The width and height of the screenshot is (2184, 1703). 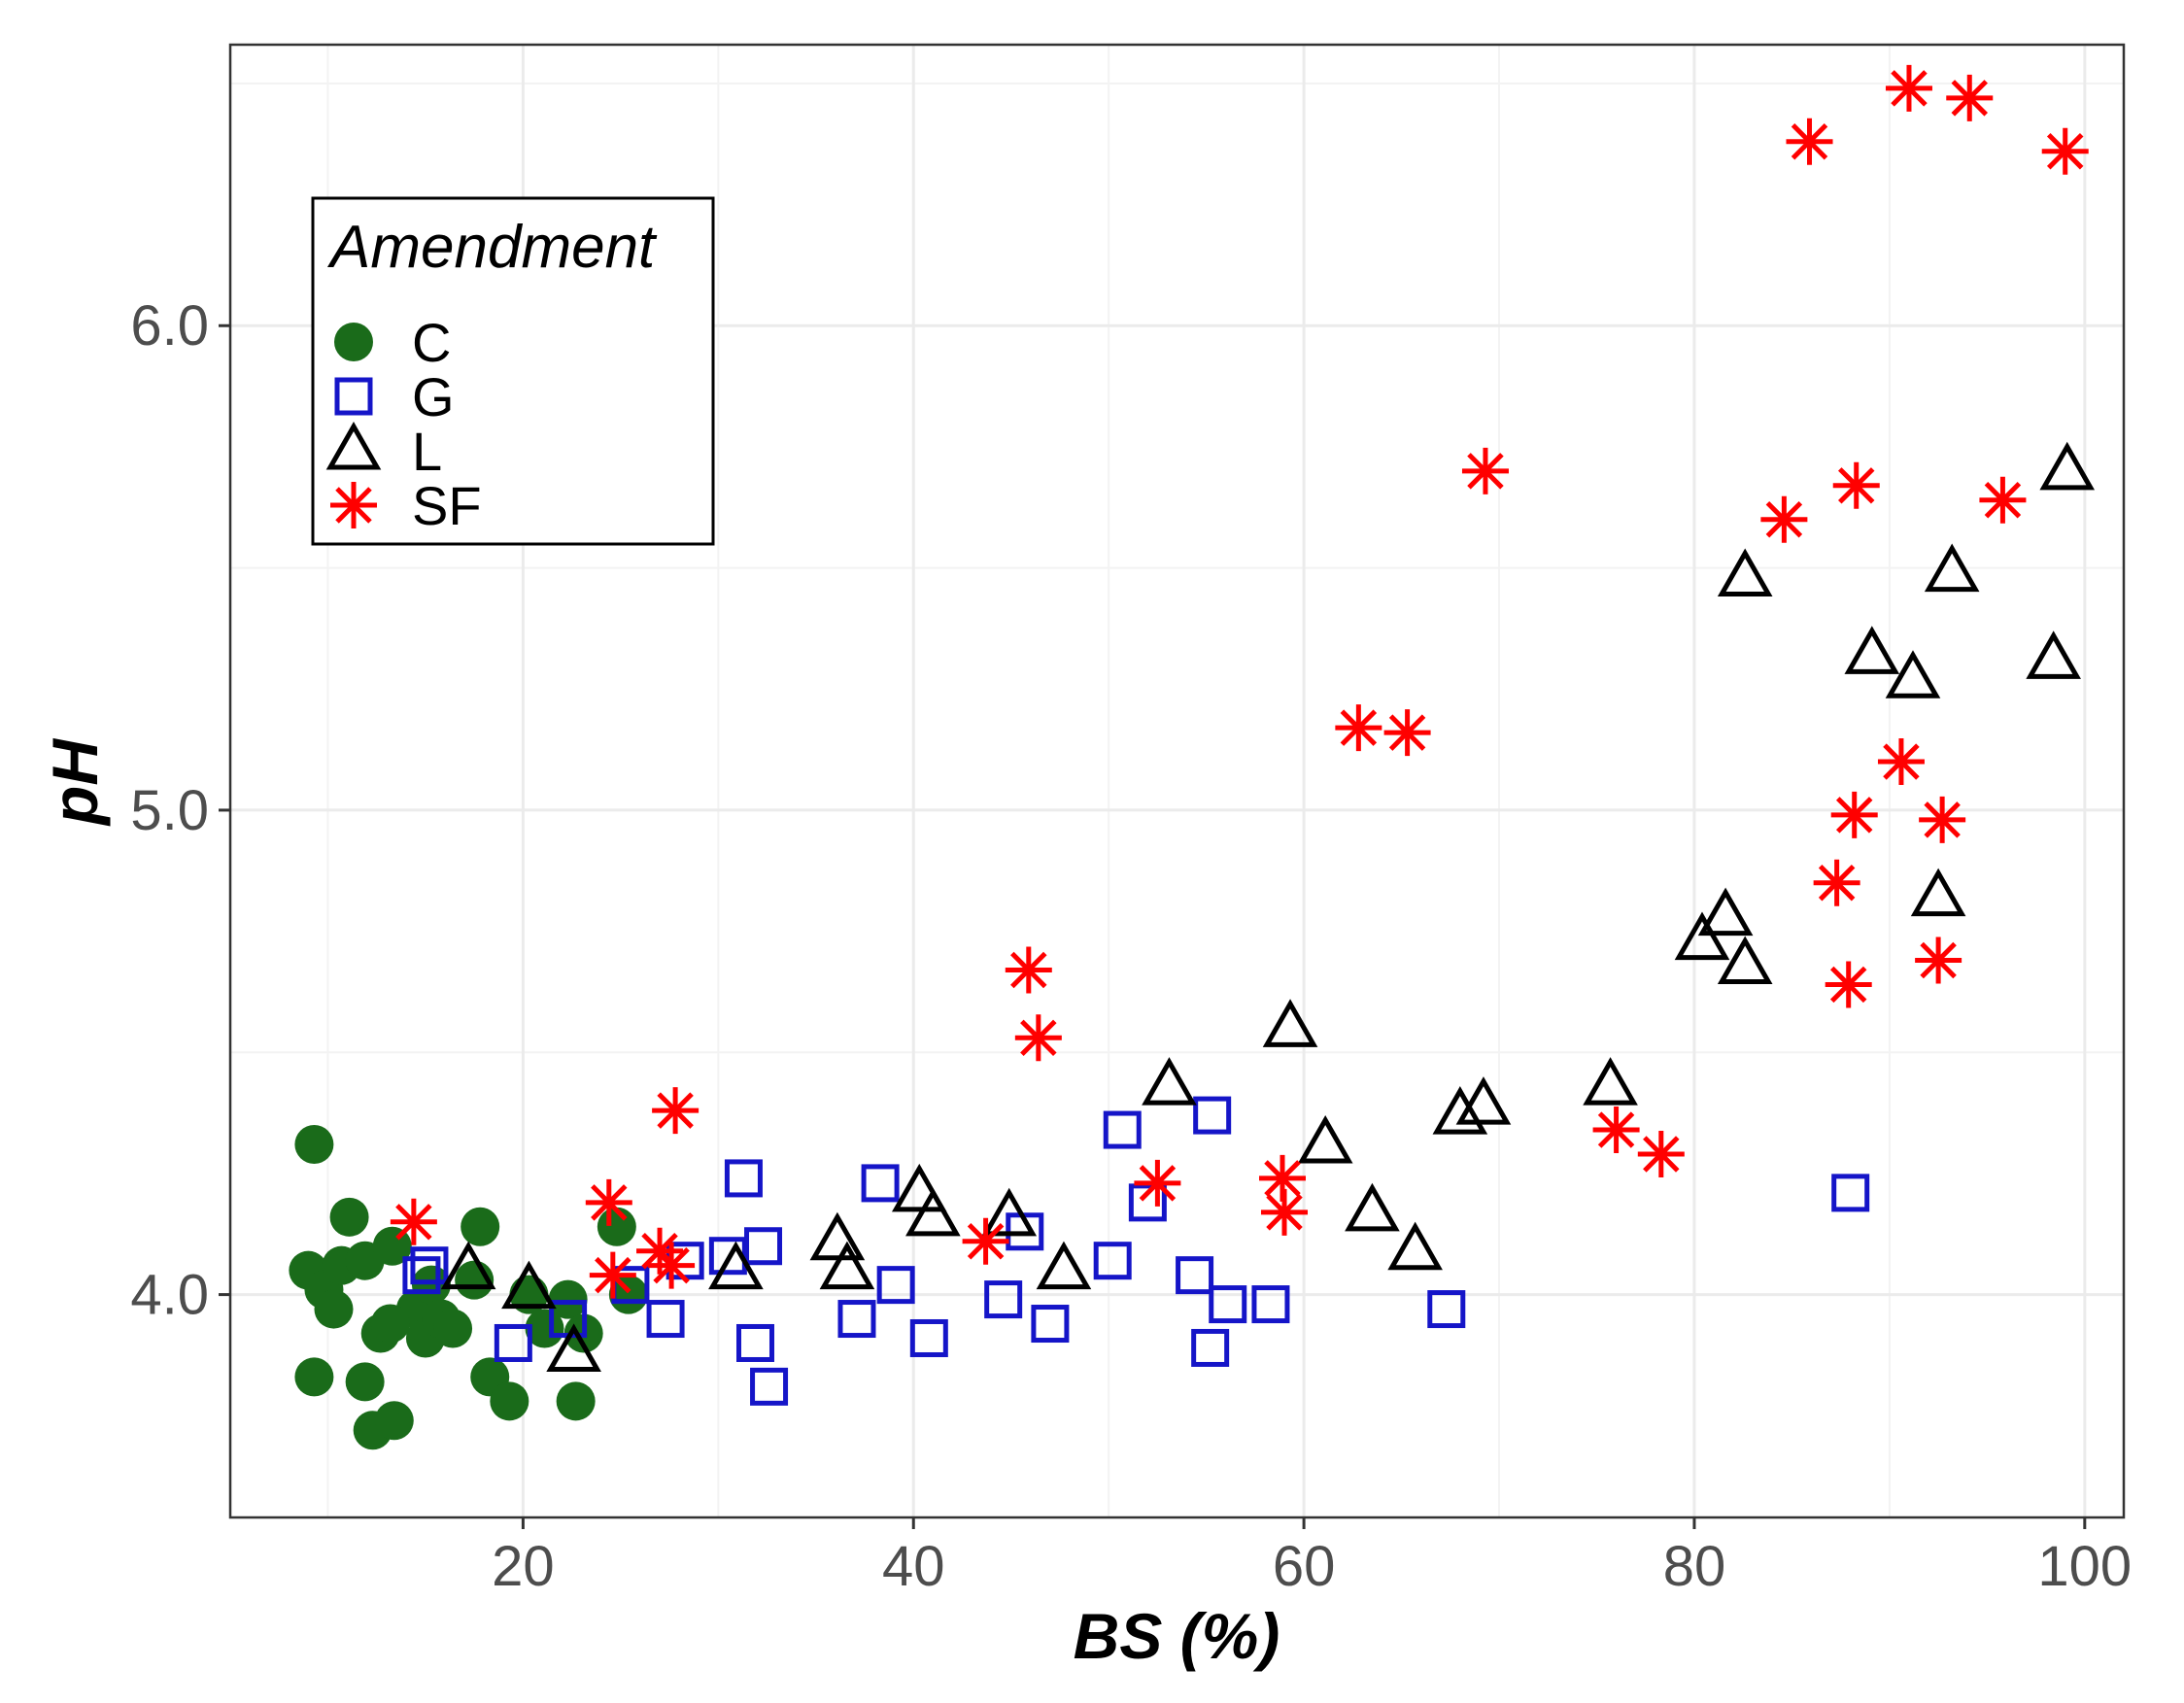 What do you see at coordinates (427, 451) in the screenshot?
I see `legend-label: L` at bounding box center [427, 451].